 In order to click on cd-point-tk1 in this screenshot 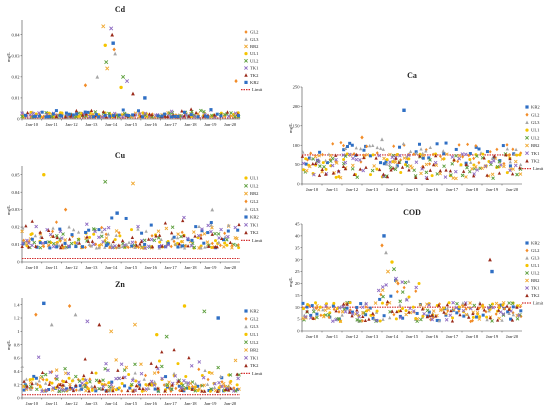, I will do `click(33, 113)`.